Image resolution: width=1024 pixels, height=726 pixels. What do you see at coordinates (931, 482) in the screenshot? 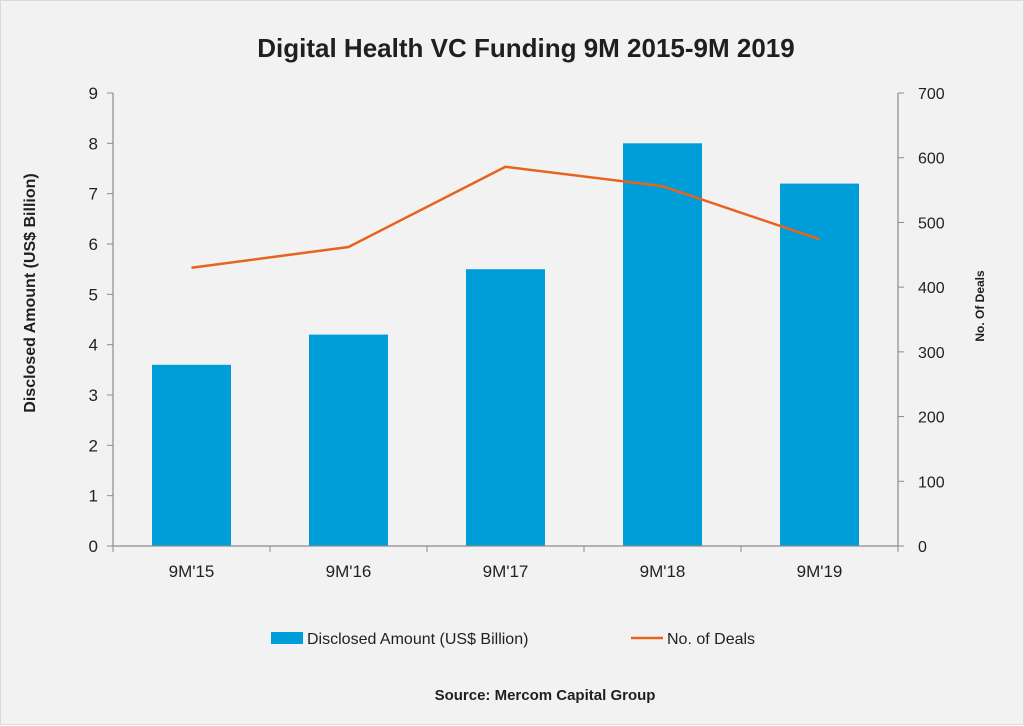
I see `right-tick-label: 100` at bounding box center [931, 482].